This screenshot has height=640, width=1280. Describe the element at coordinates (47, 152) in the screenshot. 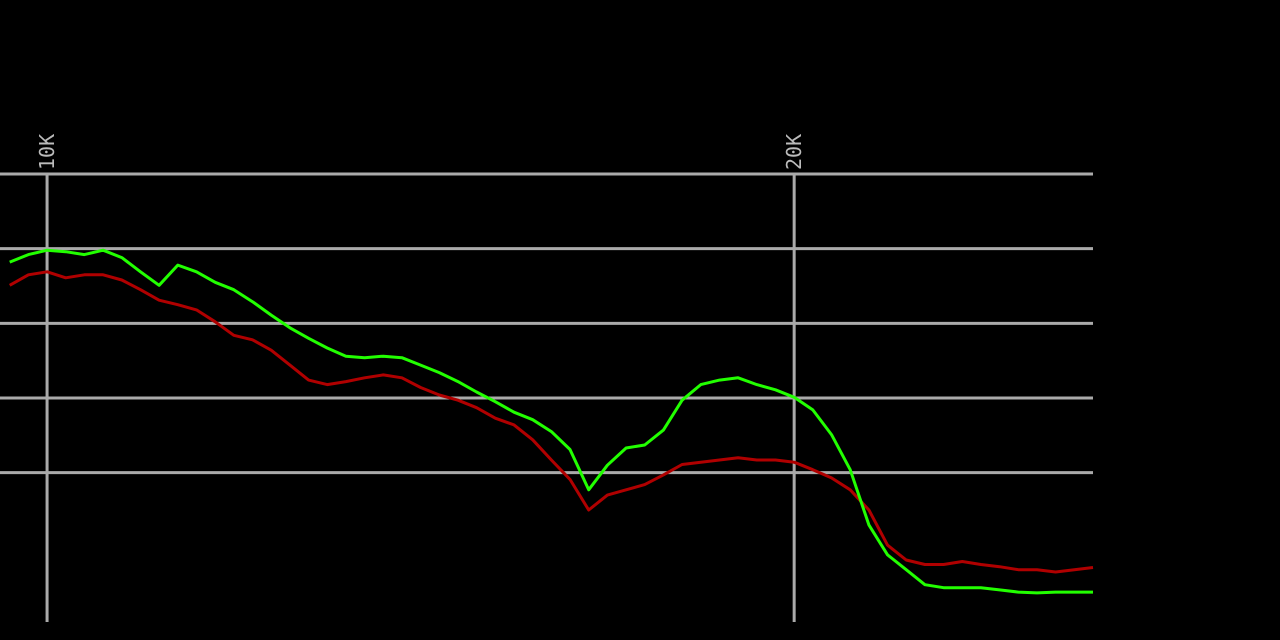

I see `x-tick-label: 10K` at that location.